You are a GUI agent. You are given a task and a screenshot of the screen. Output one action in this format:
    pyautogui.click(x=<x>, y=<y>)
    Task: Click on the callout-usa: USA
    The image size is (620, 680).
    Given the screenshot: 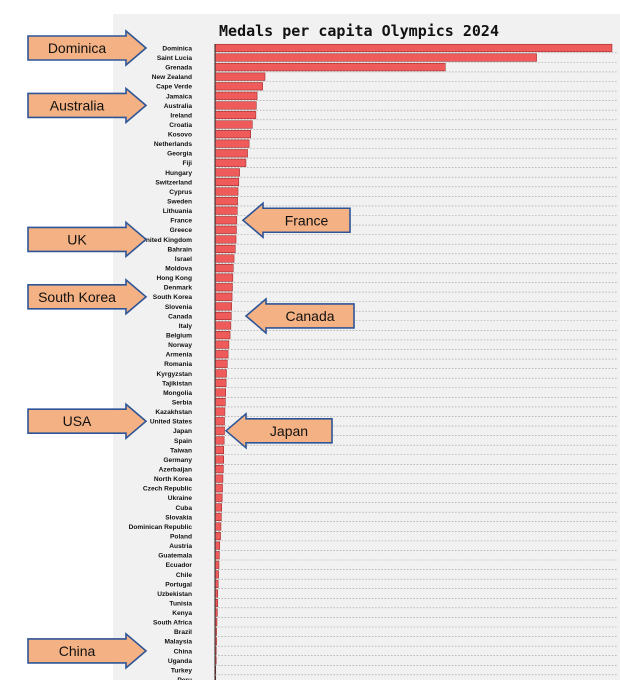 What is the action you would take?
    pyautogui.click(x=87, y=421)
    